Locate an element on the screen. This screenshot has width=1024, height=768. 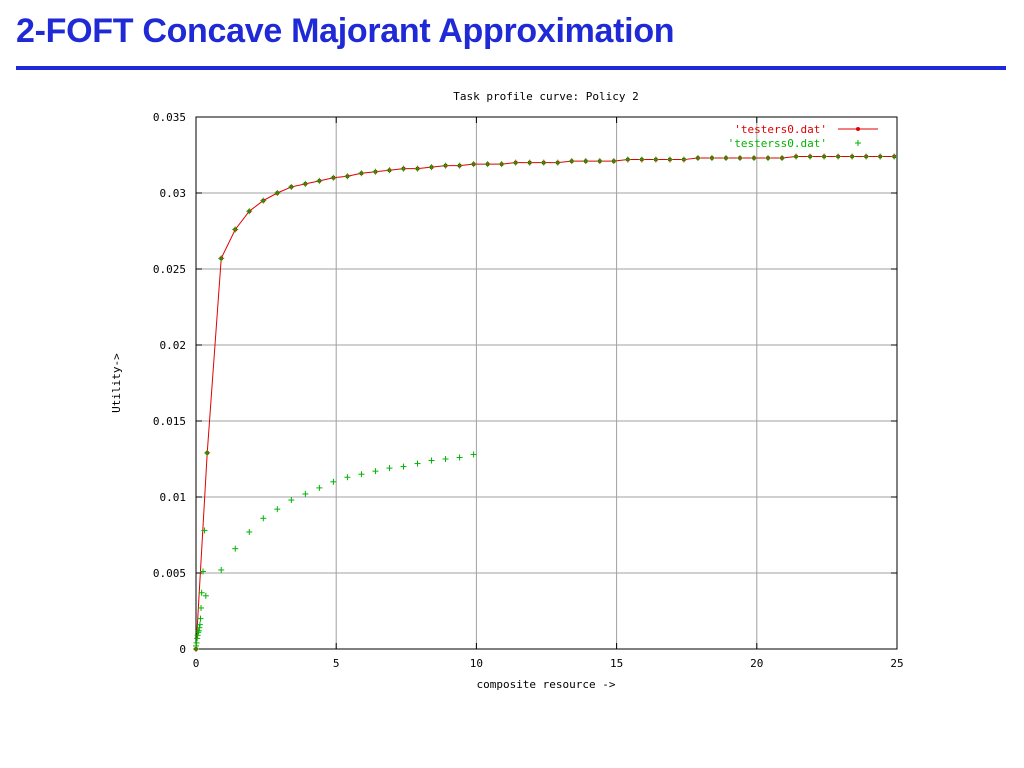
x-axis-label: composite resource -> is located at coordinates (545, 684).